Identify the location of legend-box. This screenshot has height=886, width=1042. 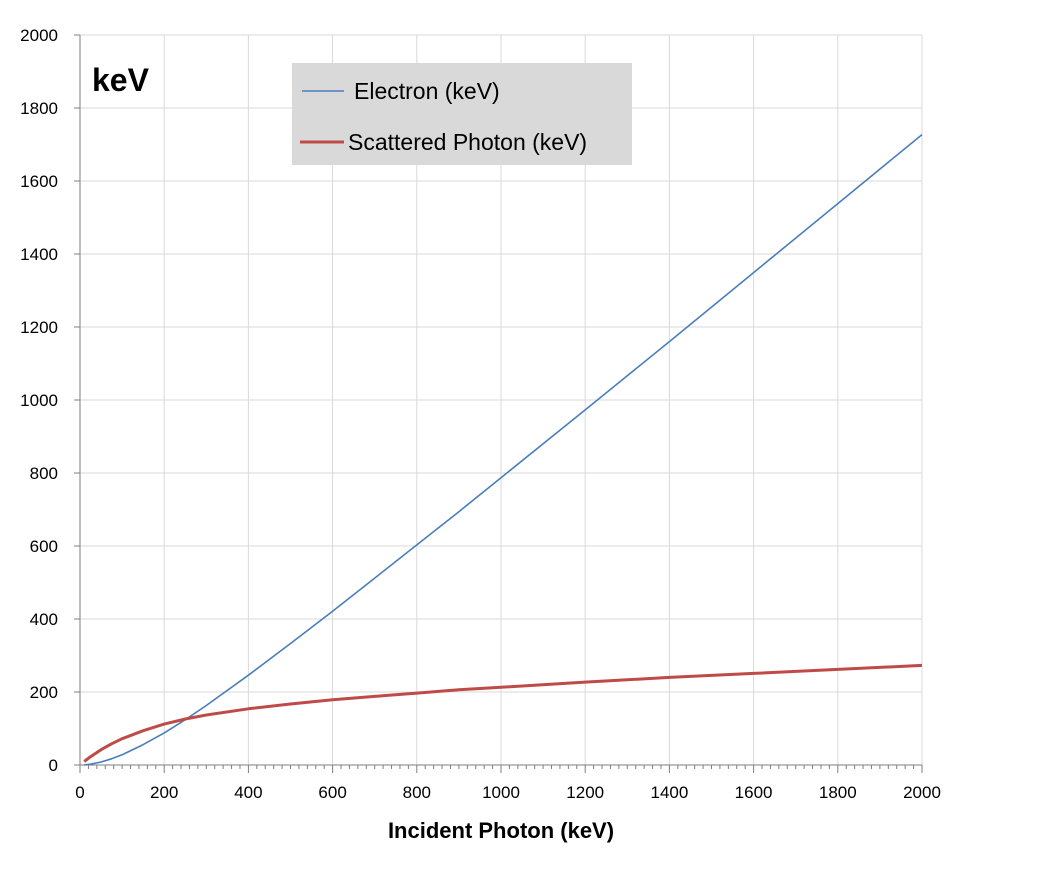
(462, 114).